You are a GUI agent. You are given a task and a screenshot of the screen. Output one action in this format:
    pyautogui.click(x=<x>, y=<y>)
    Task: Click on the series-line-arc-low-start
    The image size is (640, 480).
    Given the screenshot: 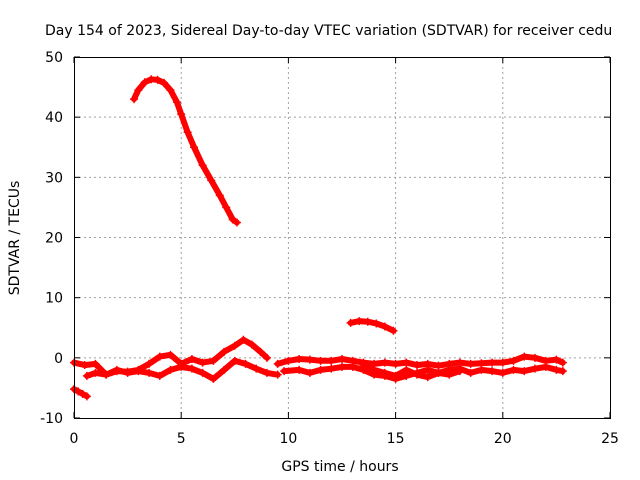 What is the action you would take?
    pyautogui.click(x=80, y=393)
    